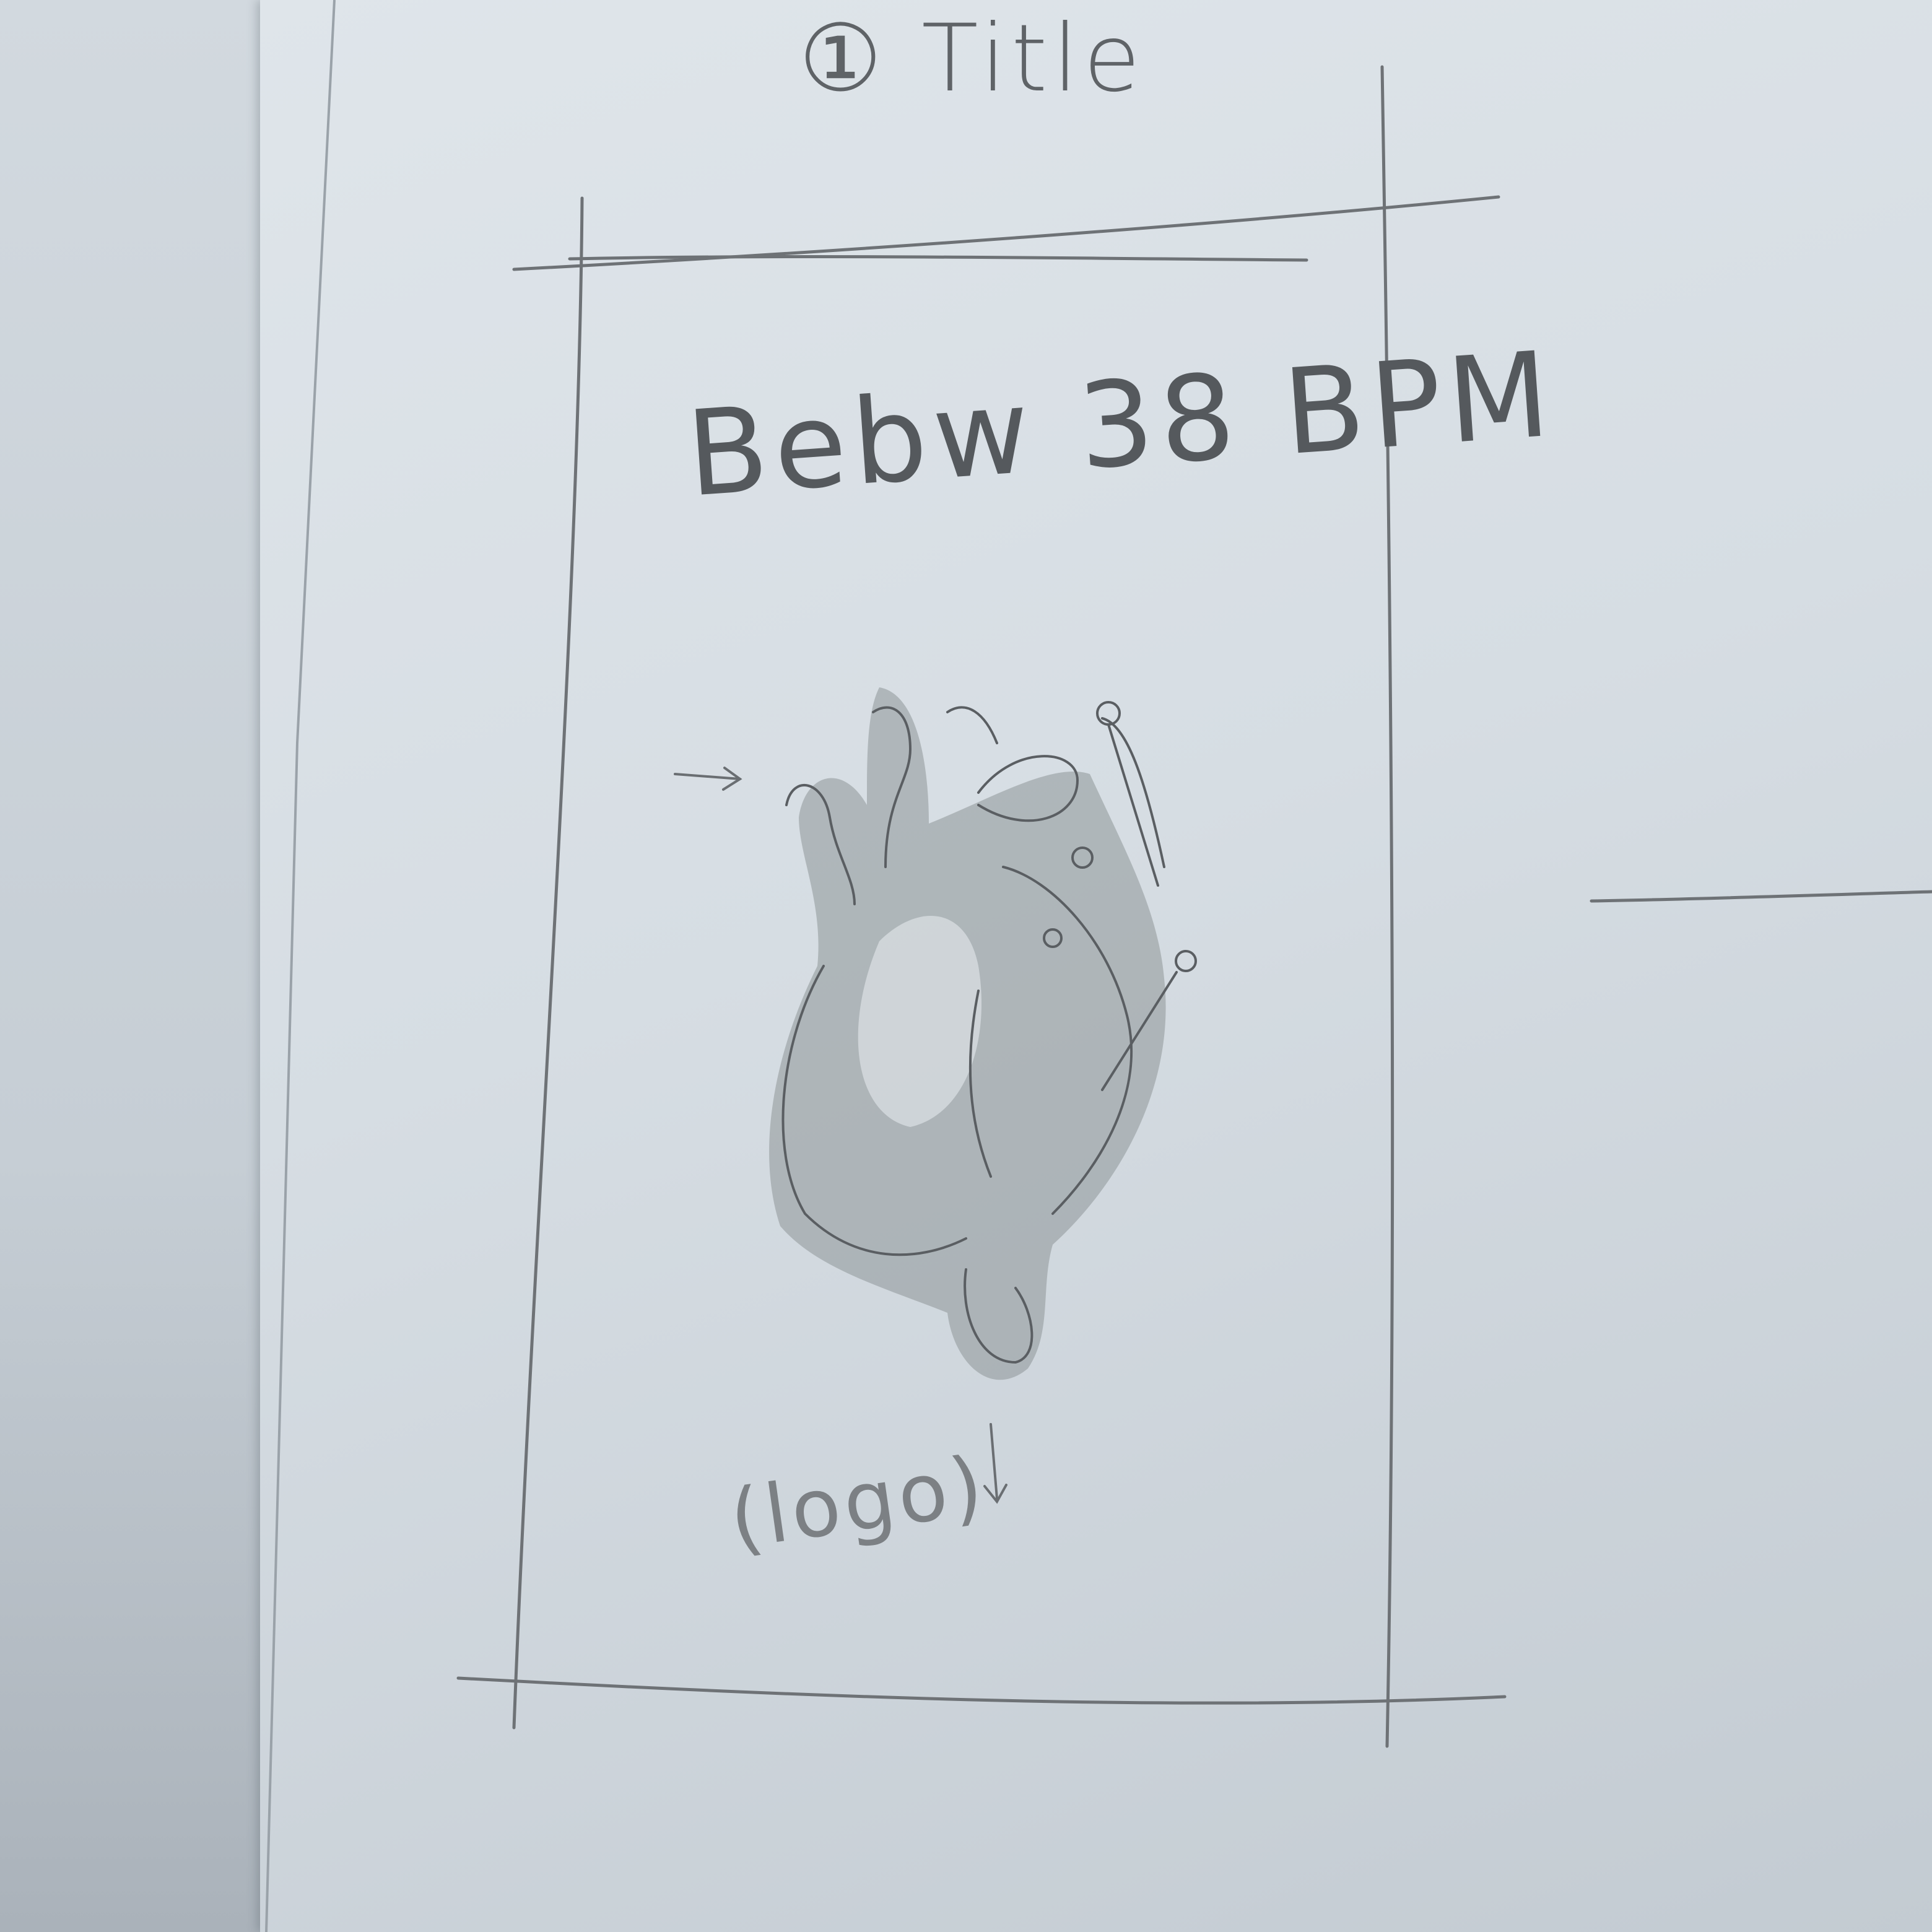  What do you see at coordinates (1006, 233) in the screenshot?
I see `frame-top-edge` at bounding box center [1006, 233].